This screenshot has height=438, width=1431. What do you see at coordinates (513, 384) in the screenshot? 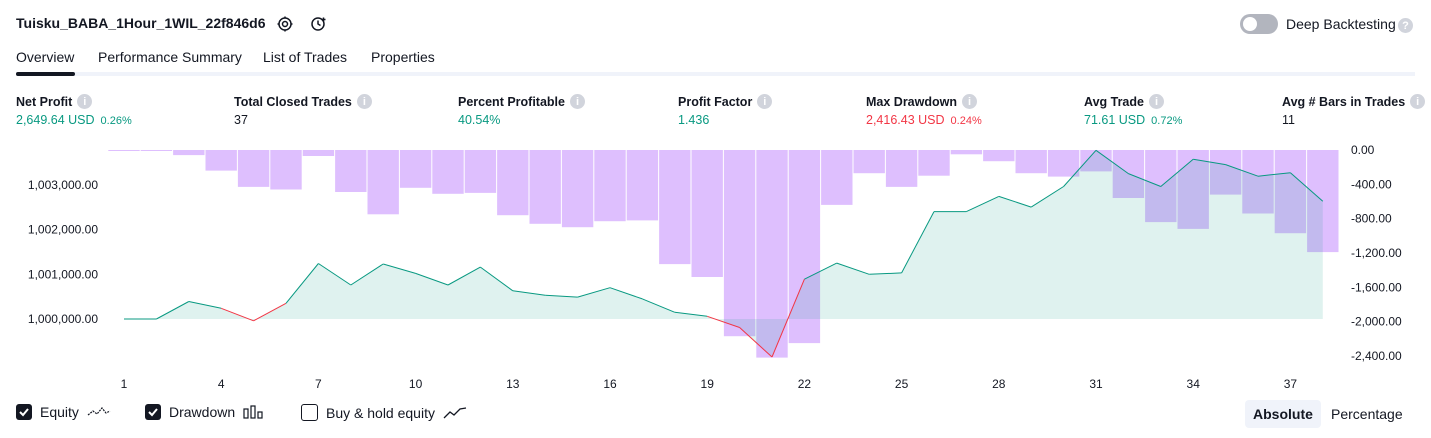
I see `x-axis-tick-label: 13` at bounding box center [513, 384].